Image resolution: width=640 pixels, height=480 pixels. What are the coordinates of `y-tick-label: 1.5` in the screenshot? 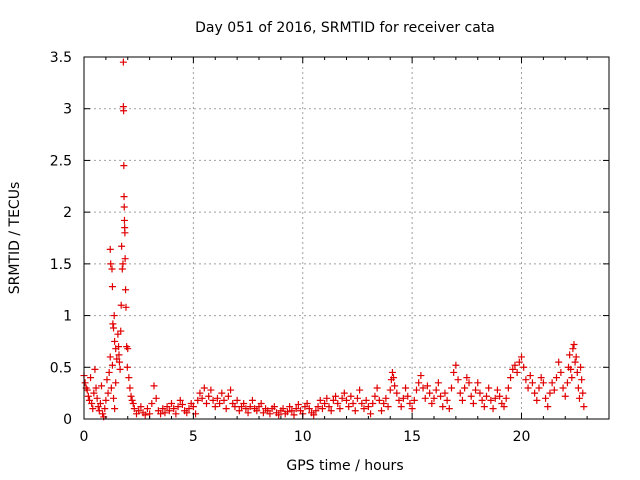 It's located at (61, 265).